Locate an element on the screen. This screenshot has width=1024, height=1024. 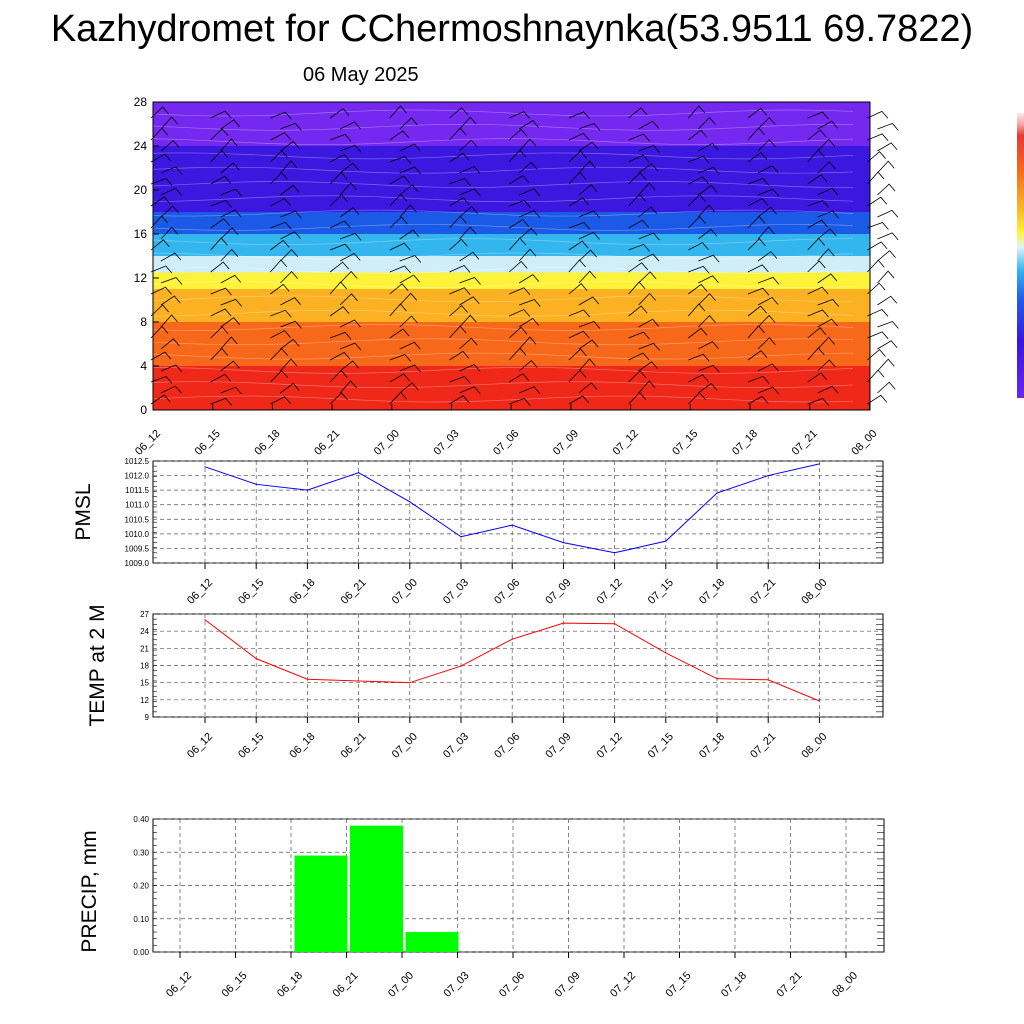
y-tick-label: 1009.5 is located at coordinates (137, 548).